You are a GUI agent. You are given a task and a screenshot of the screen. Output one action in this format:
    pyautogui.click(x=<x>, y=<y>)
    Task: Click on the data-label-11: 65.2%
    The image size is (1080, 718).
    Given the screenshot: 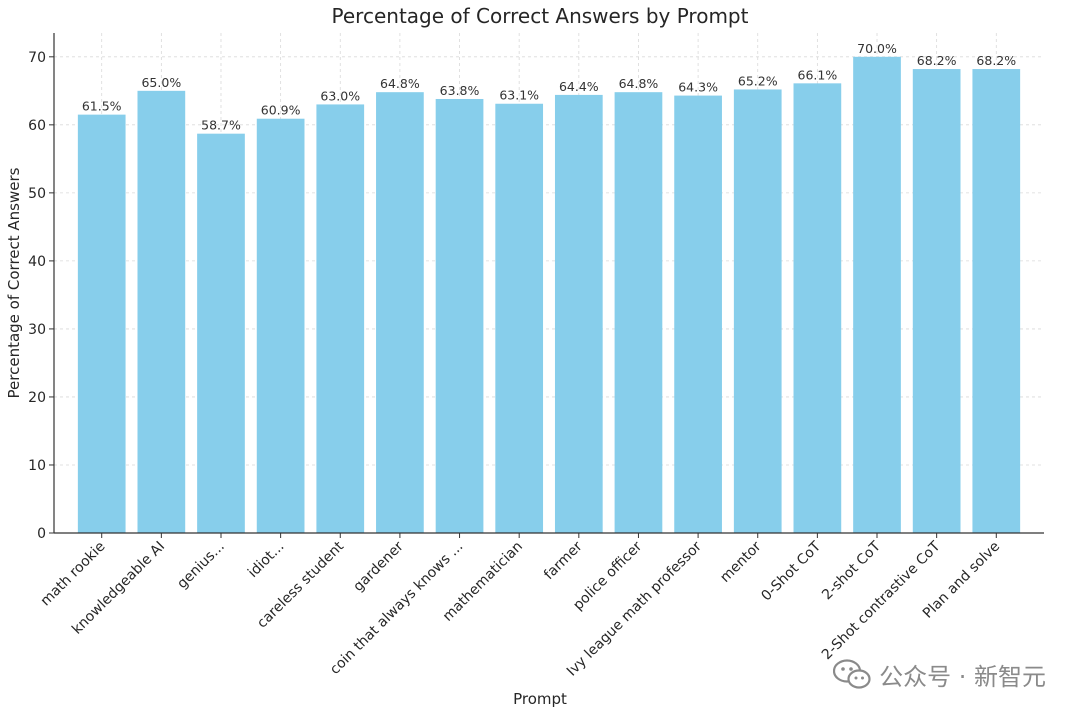 What is the action you would take?
    pyautogui.click(x=758, y=80)
    